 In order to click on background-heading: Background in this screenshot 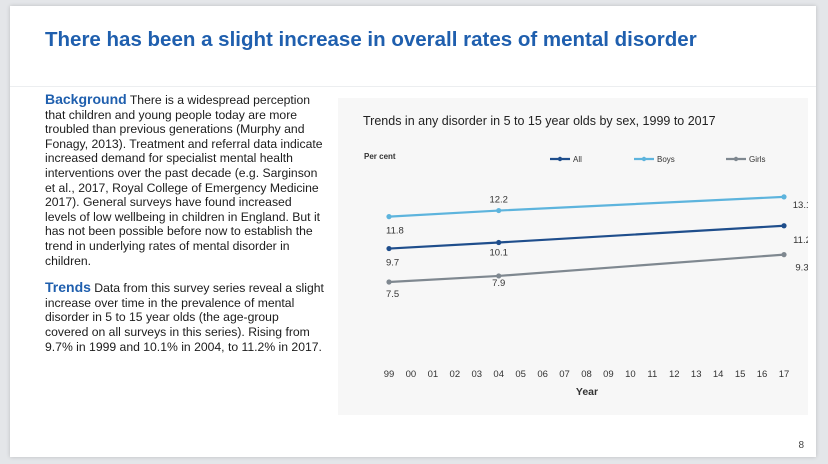, I will do `click(86, 99)`.